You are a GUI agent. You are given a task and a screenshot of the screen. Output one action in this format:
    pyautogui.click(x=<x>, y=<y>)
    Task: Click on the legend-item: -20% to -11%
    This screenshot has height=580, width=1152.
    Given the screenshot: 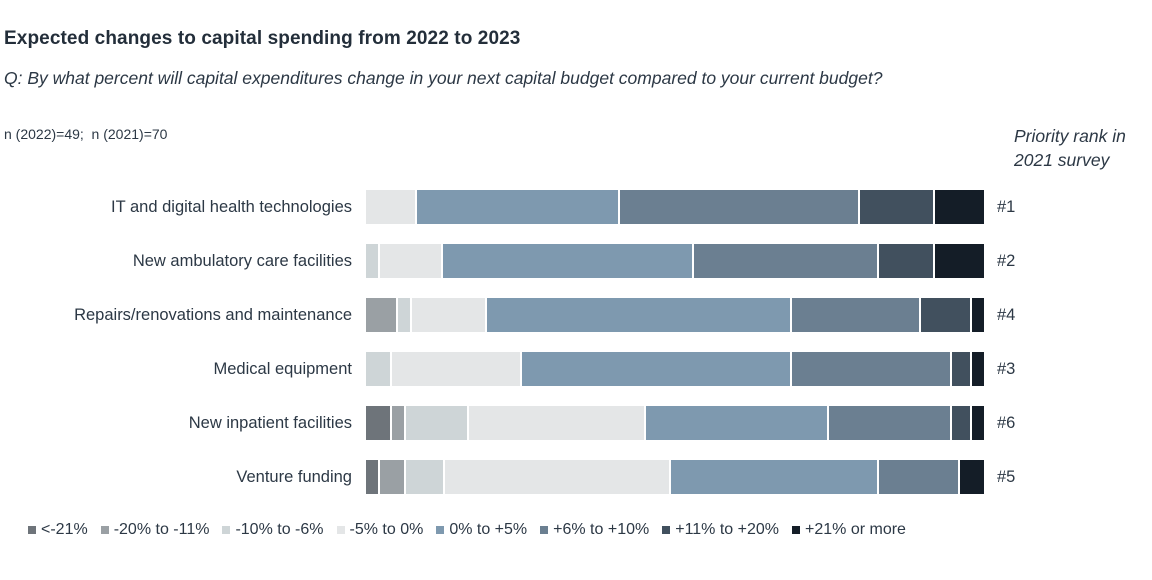 What is the action you would take?
    pyautogui.click(x=155, y=530)
    